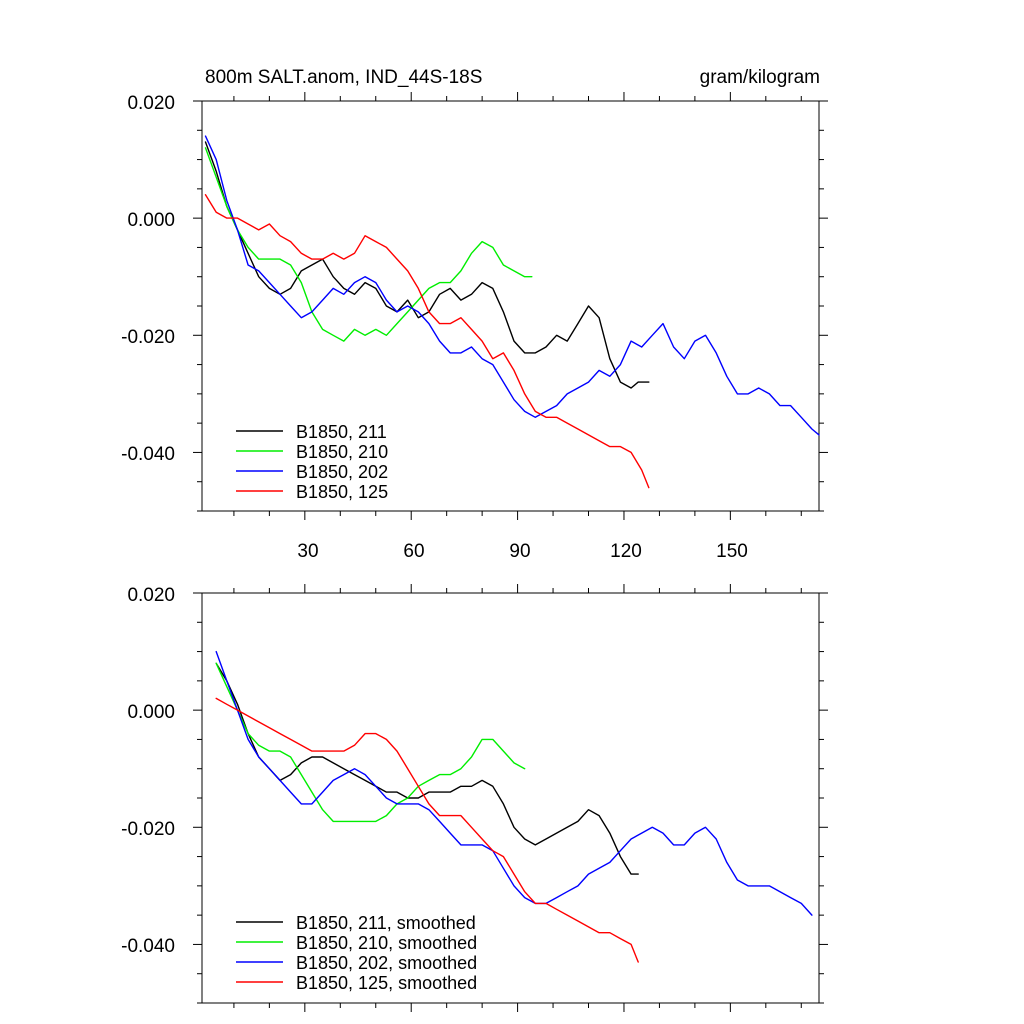  What do you see at coordinates (732, 551) in the screenshot?
I see `x-tick-label: 150` at bounding box center [732, 551].